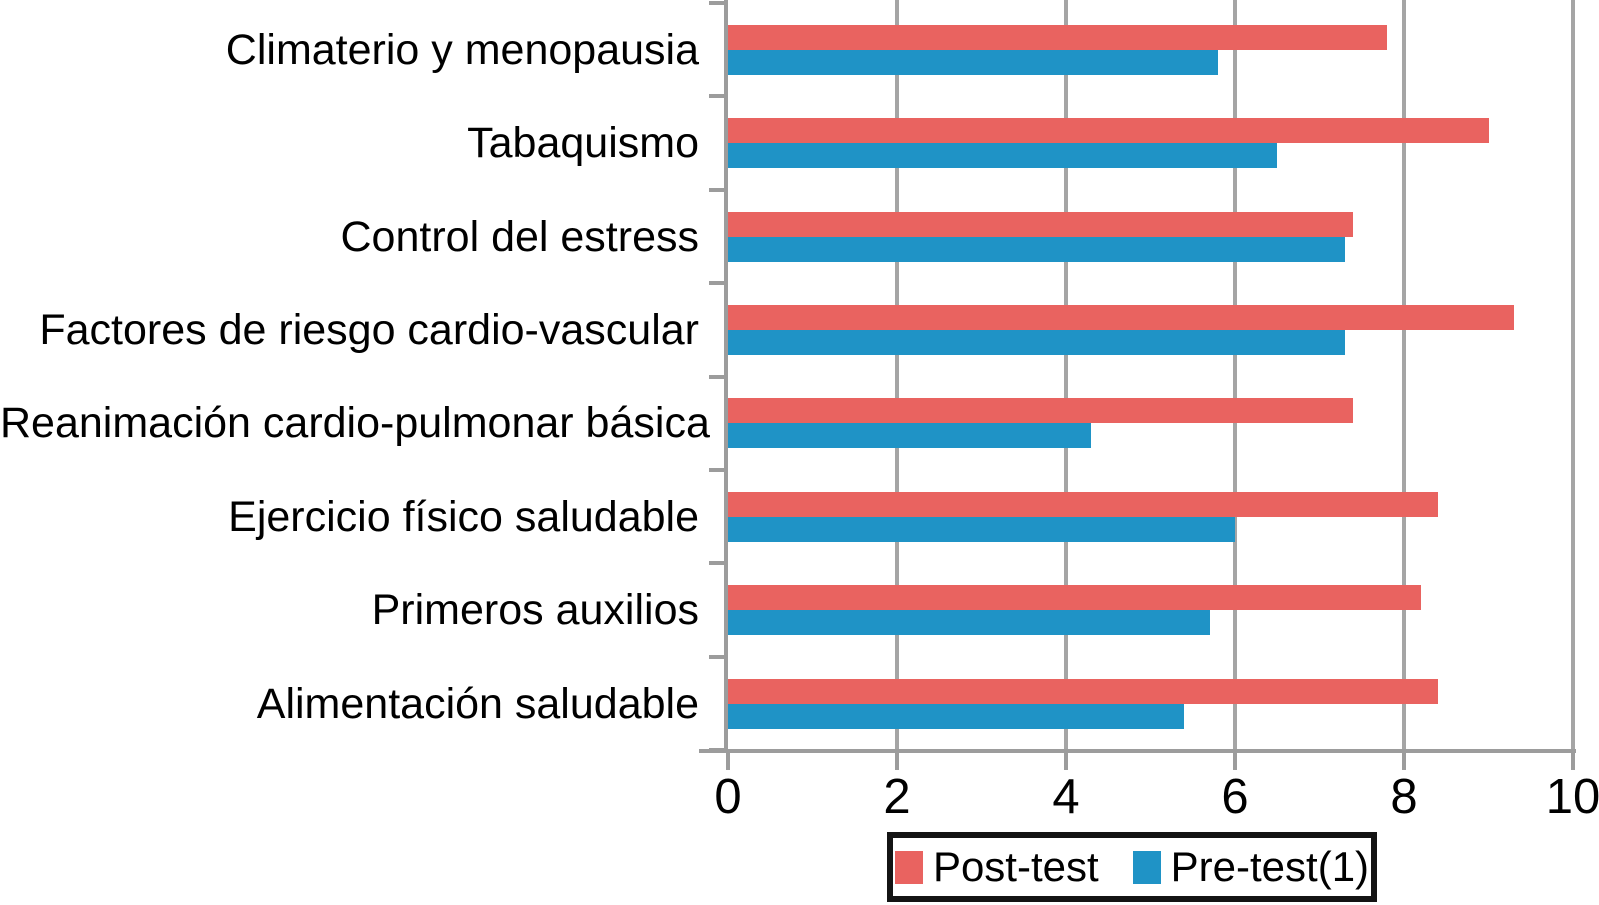  I want to click on legend-swatch-post-test, so click(908, 867).